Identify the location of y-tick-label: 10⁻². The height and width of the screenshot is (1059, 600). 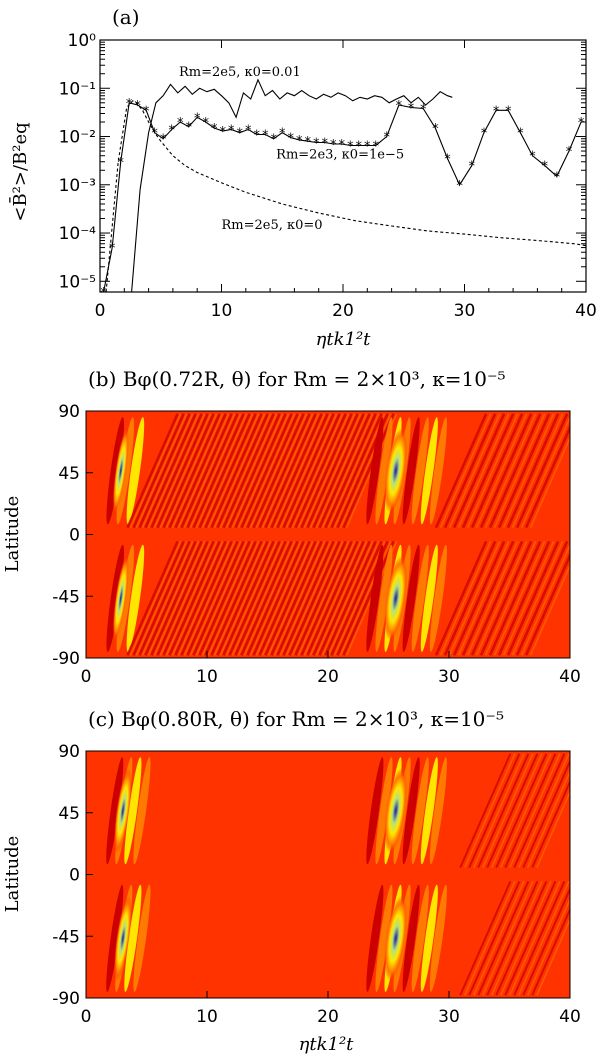
(77, 138).